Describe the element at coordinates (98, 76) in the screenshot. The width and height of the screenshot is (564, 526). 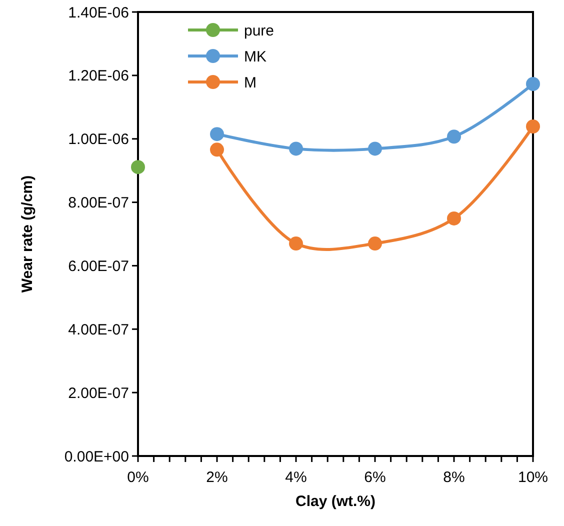
I see `y-tick-label: 1.20E-06` at that location.